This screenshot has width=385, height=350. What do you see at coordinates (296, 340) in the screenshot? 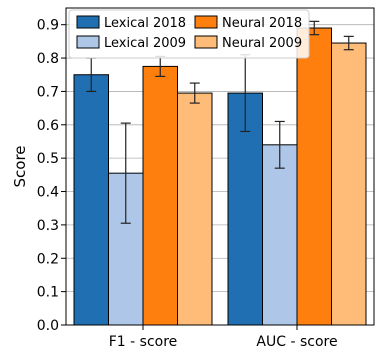
I see `x-tick-label: AUC - score` at bounding box center [296, 340].